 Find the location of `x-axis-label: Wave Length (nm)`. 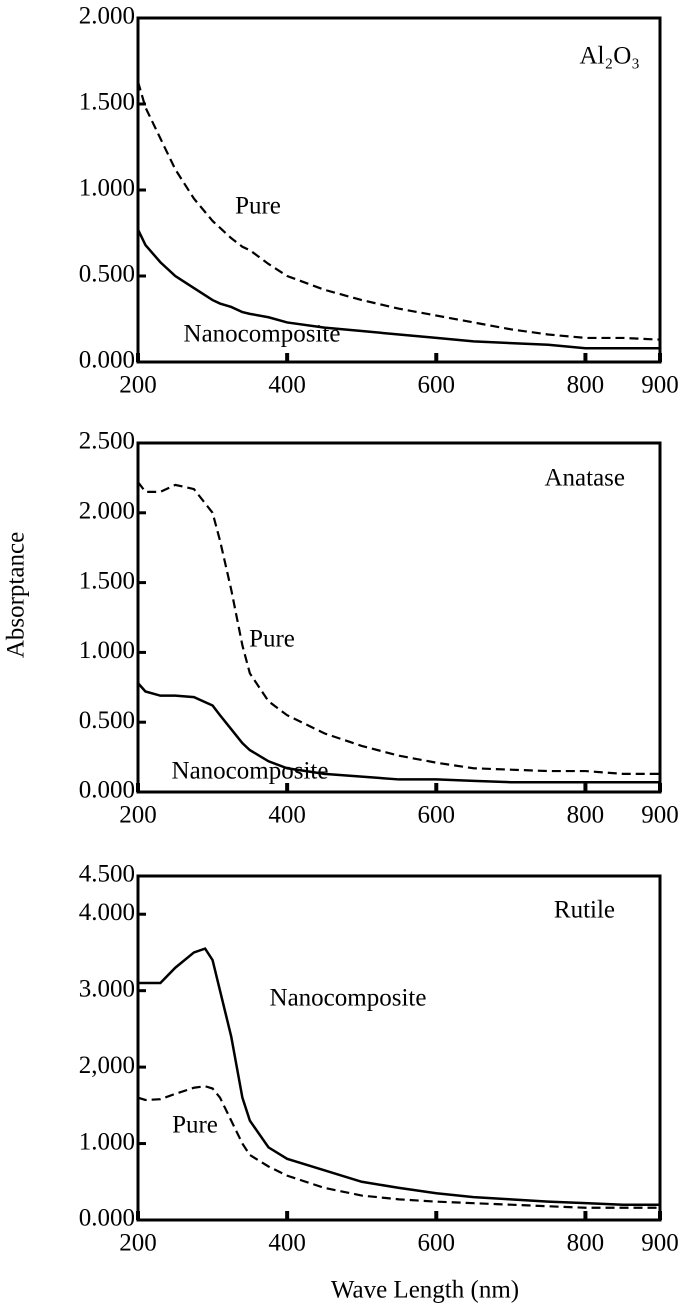

x-axis-label: Wave Length (nm) is located at coordinates (425, 1290).